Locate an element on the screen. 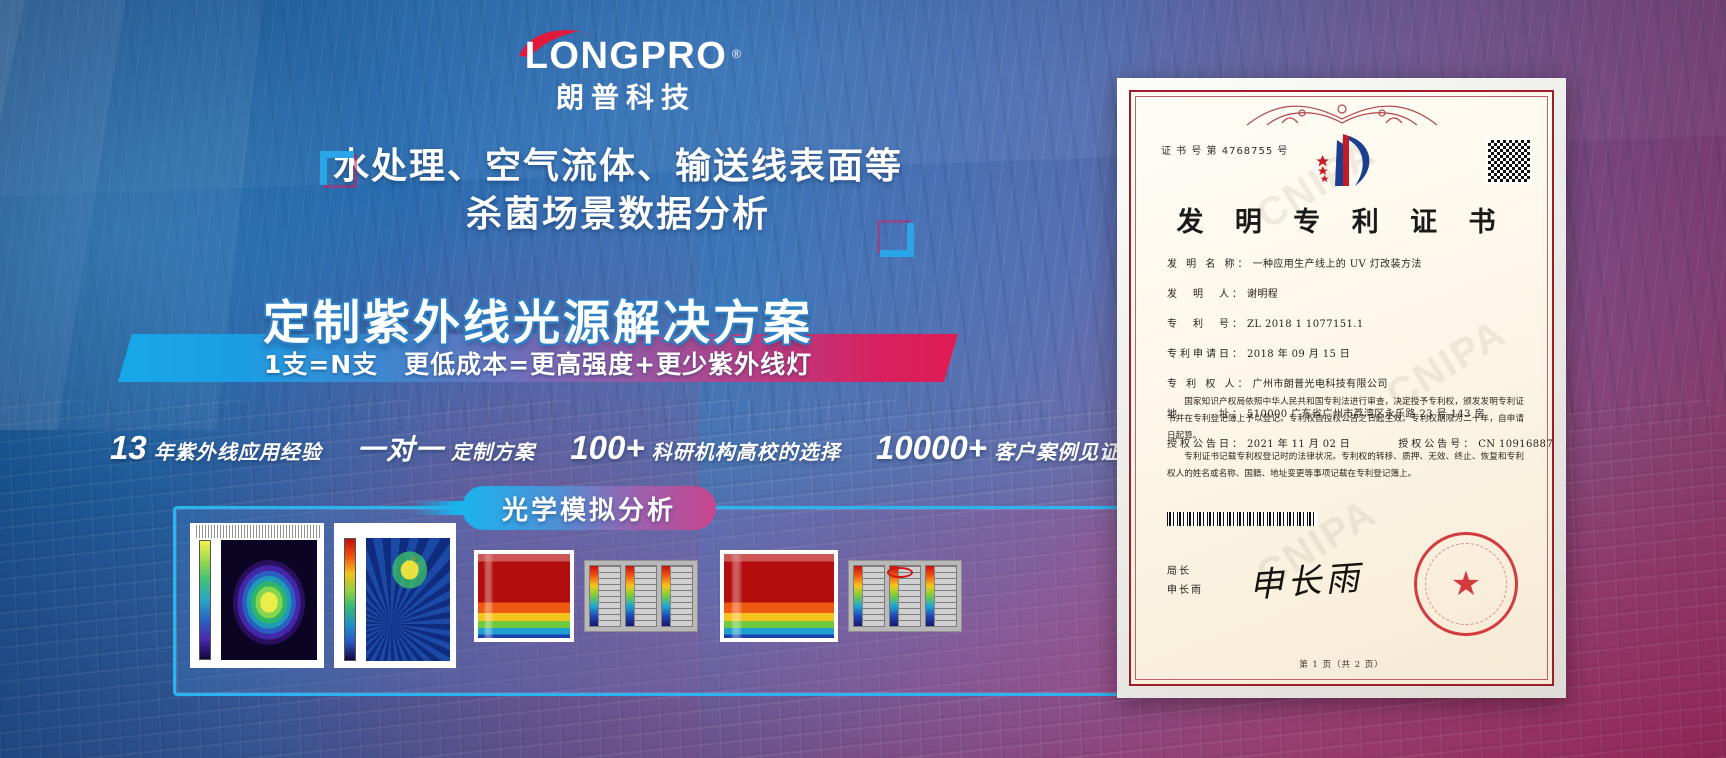 This screenshot has width=1726, height=758. field-value: 谢明程 is located at coordinates (1263, 294).